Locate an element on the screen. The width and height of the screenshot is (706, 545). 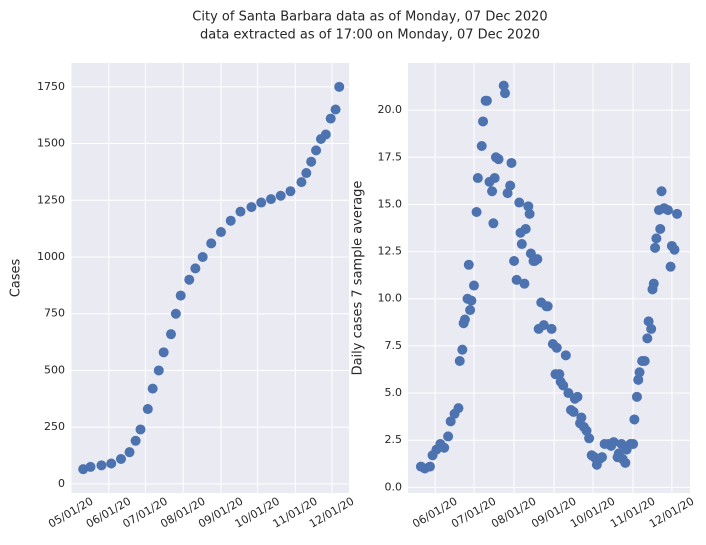
y-axis-label: Cases is located at coordinates (16, 277).